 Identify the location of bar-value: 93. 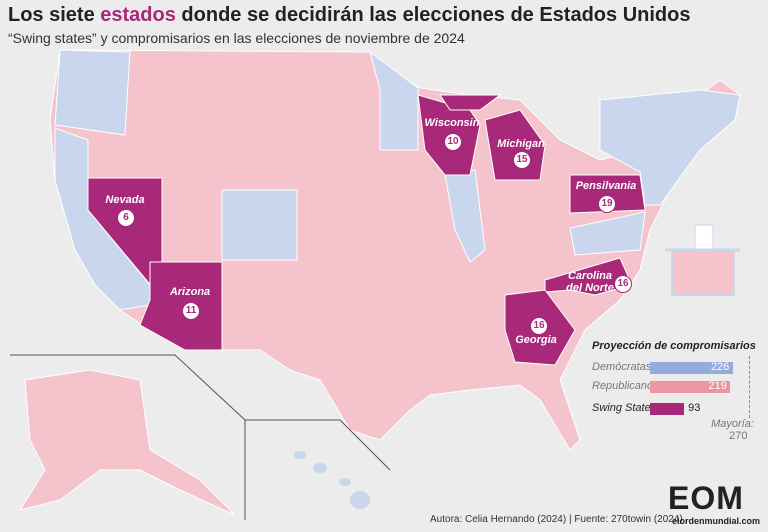
(694, 408).